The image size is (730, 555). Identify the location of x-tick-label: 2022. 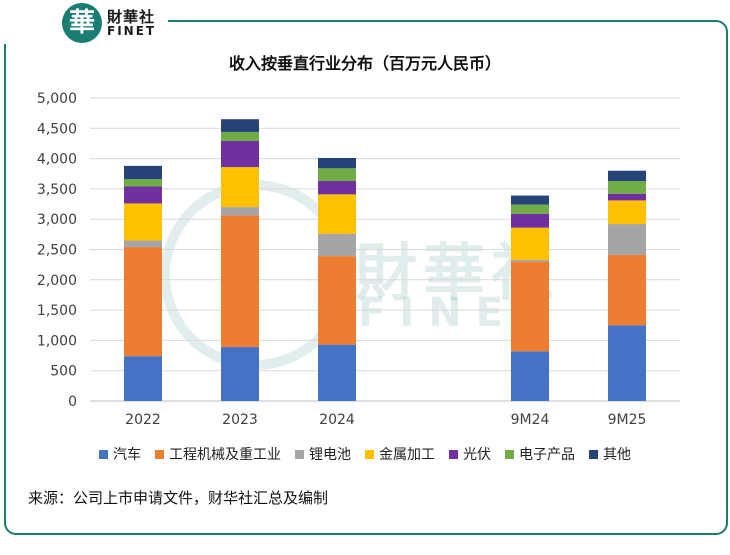
(143, 420).